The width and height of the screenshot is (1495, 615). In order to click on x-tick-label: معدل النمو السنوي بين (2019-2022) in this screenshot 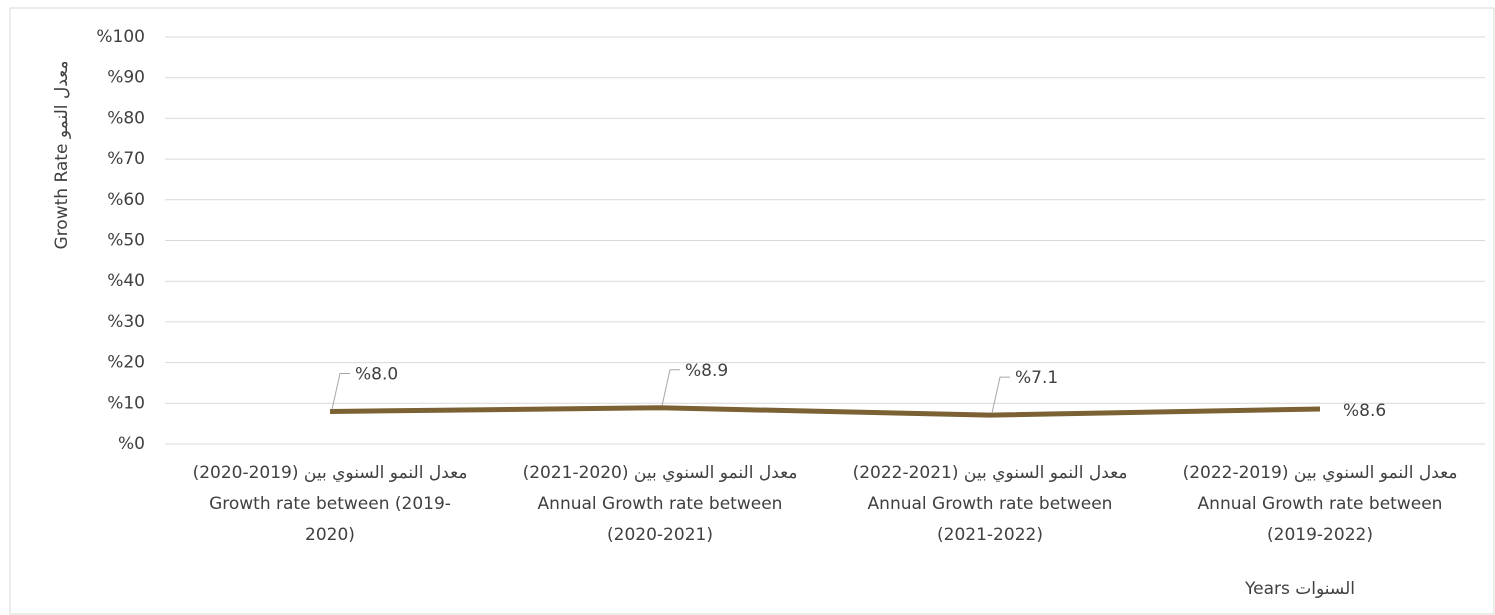, I will do `click(1320, 473)`.